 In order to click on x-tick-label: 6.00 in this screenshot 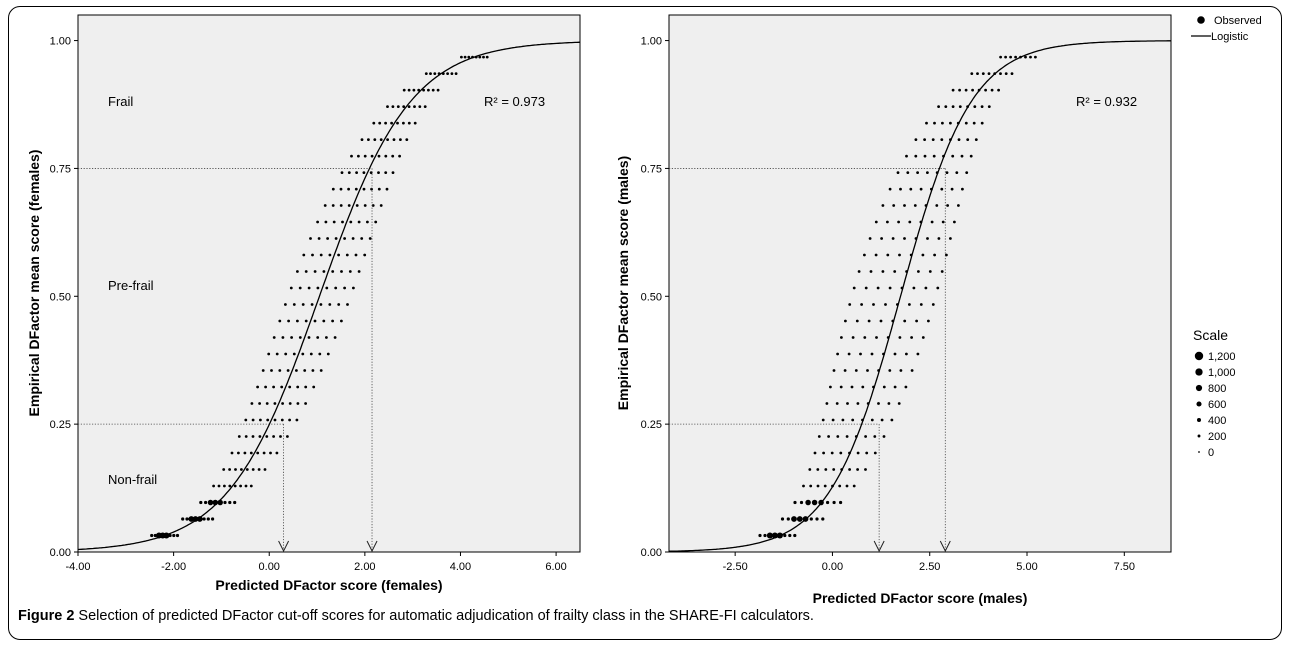, I will do `click(555, 567)`.